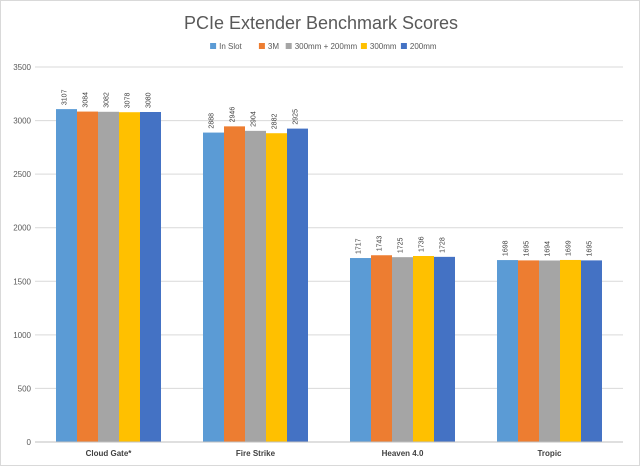 The image size is (640, 466). I want to click on legend-label-300mm: 300mm, so click(383, 46).